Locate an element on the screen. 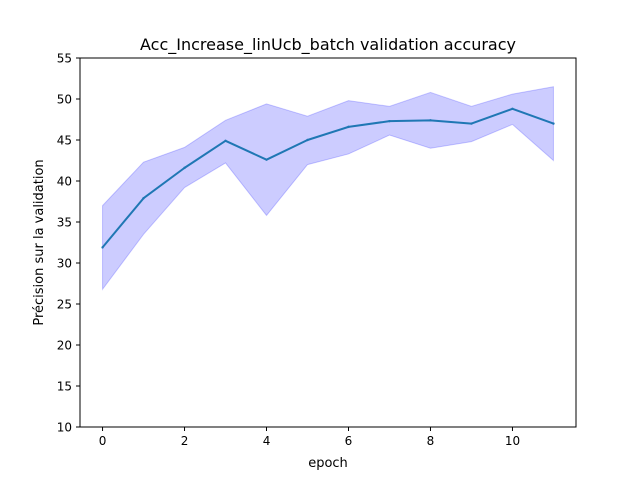 This screenshot has width=640, height=480. y-tick-label: 50 is located at coordinates (64, 100).